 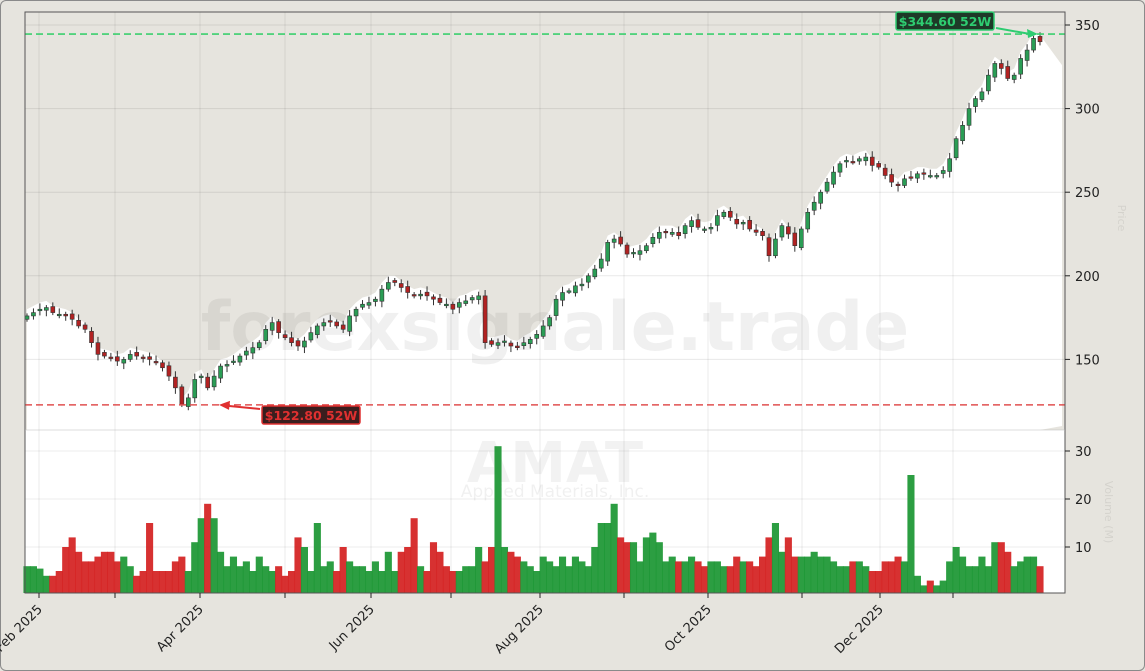 I want to click on price-tick-label: 150, so click(x=1087, y=360).